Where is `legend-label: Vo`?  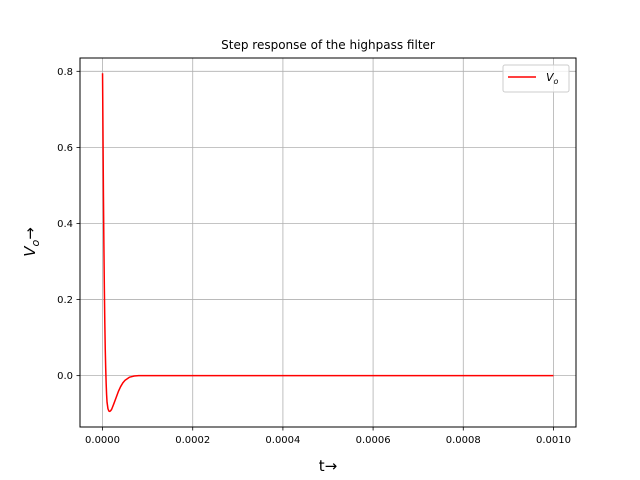 legend-label: Vo is located at coordinates (552, 78).